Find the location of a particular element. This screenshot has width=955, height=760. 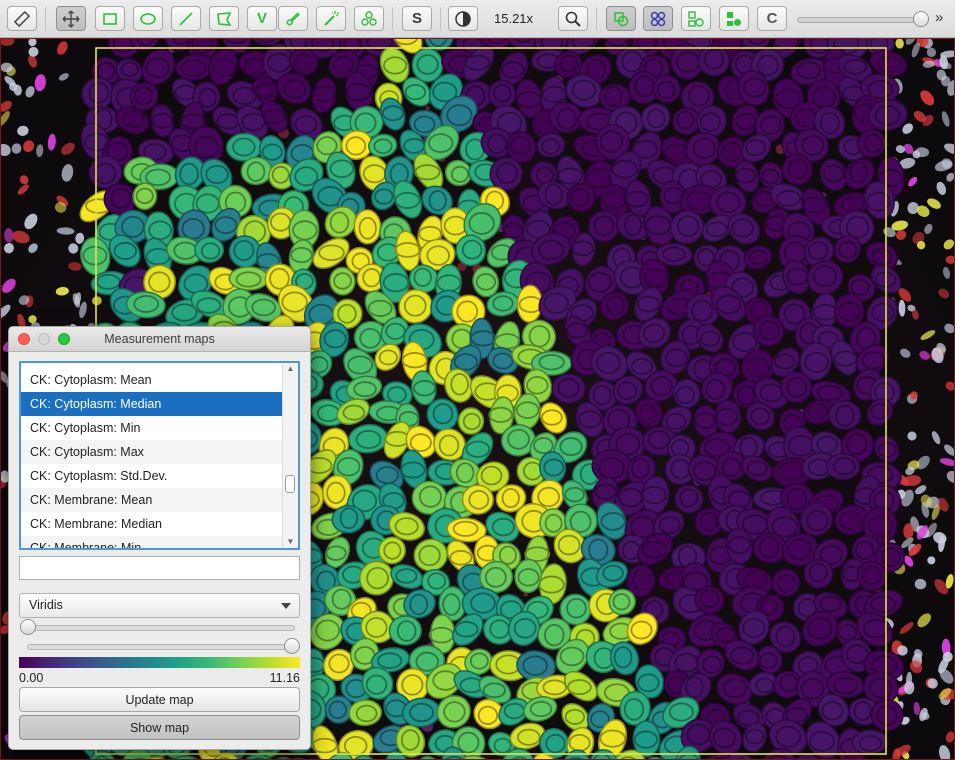

show-map-button: Show map is located at coordinates (159, 727).